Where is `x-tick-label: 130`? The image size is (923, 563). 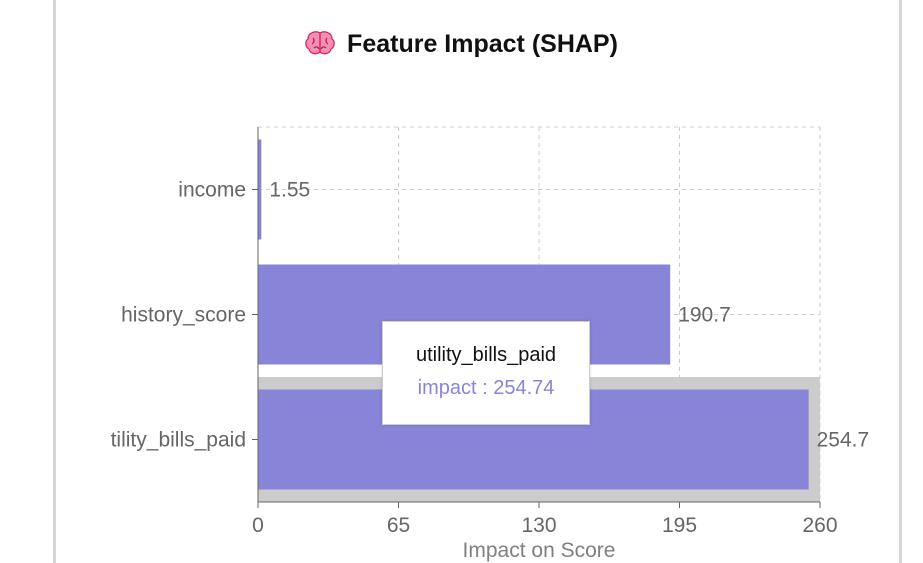
x-tick-label: 130 is located at coordinates (538, 525).